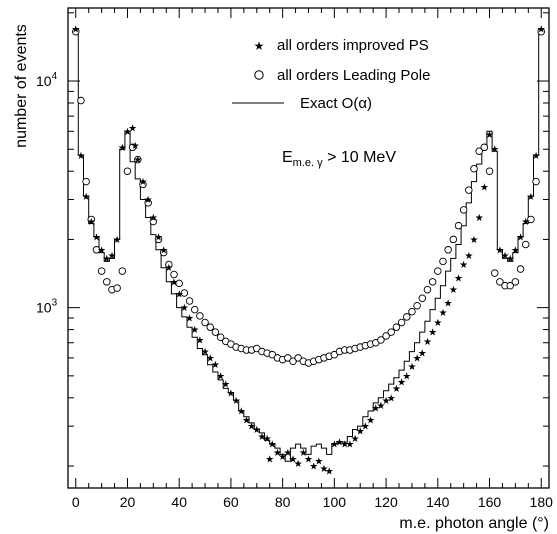 Image resolution: width=557 pixels, height=534 pixels. I want to click on legend-label: all orders improved PS, so click(353, 45).